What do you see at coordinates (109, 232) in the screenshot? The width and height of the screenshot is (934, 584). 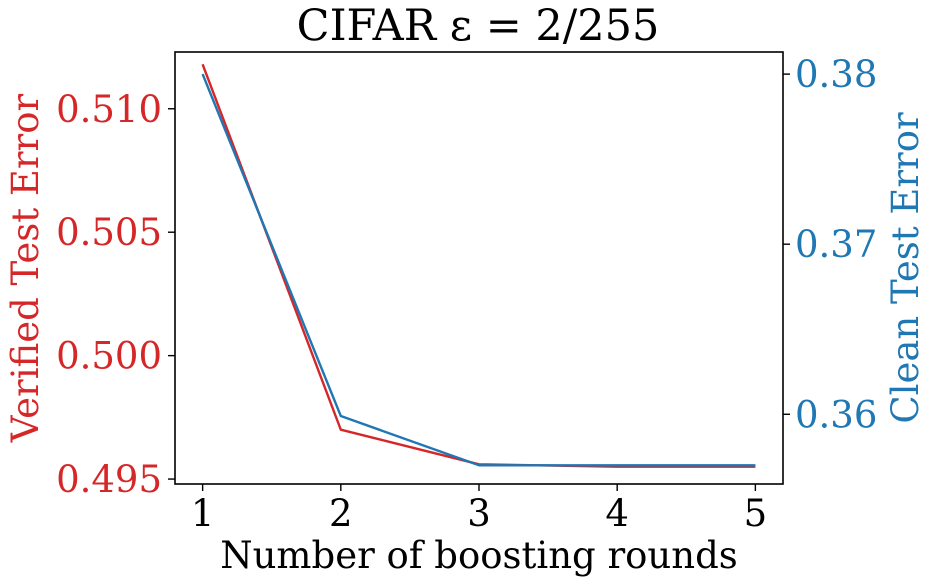 I see `left-y-tick-label: 0.505` at bounding box center [109, 232].